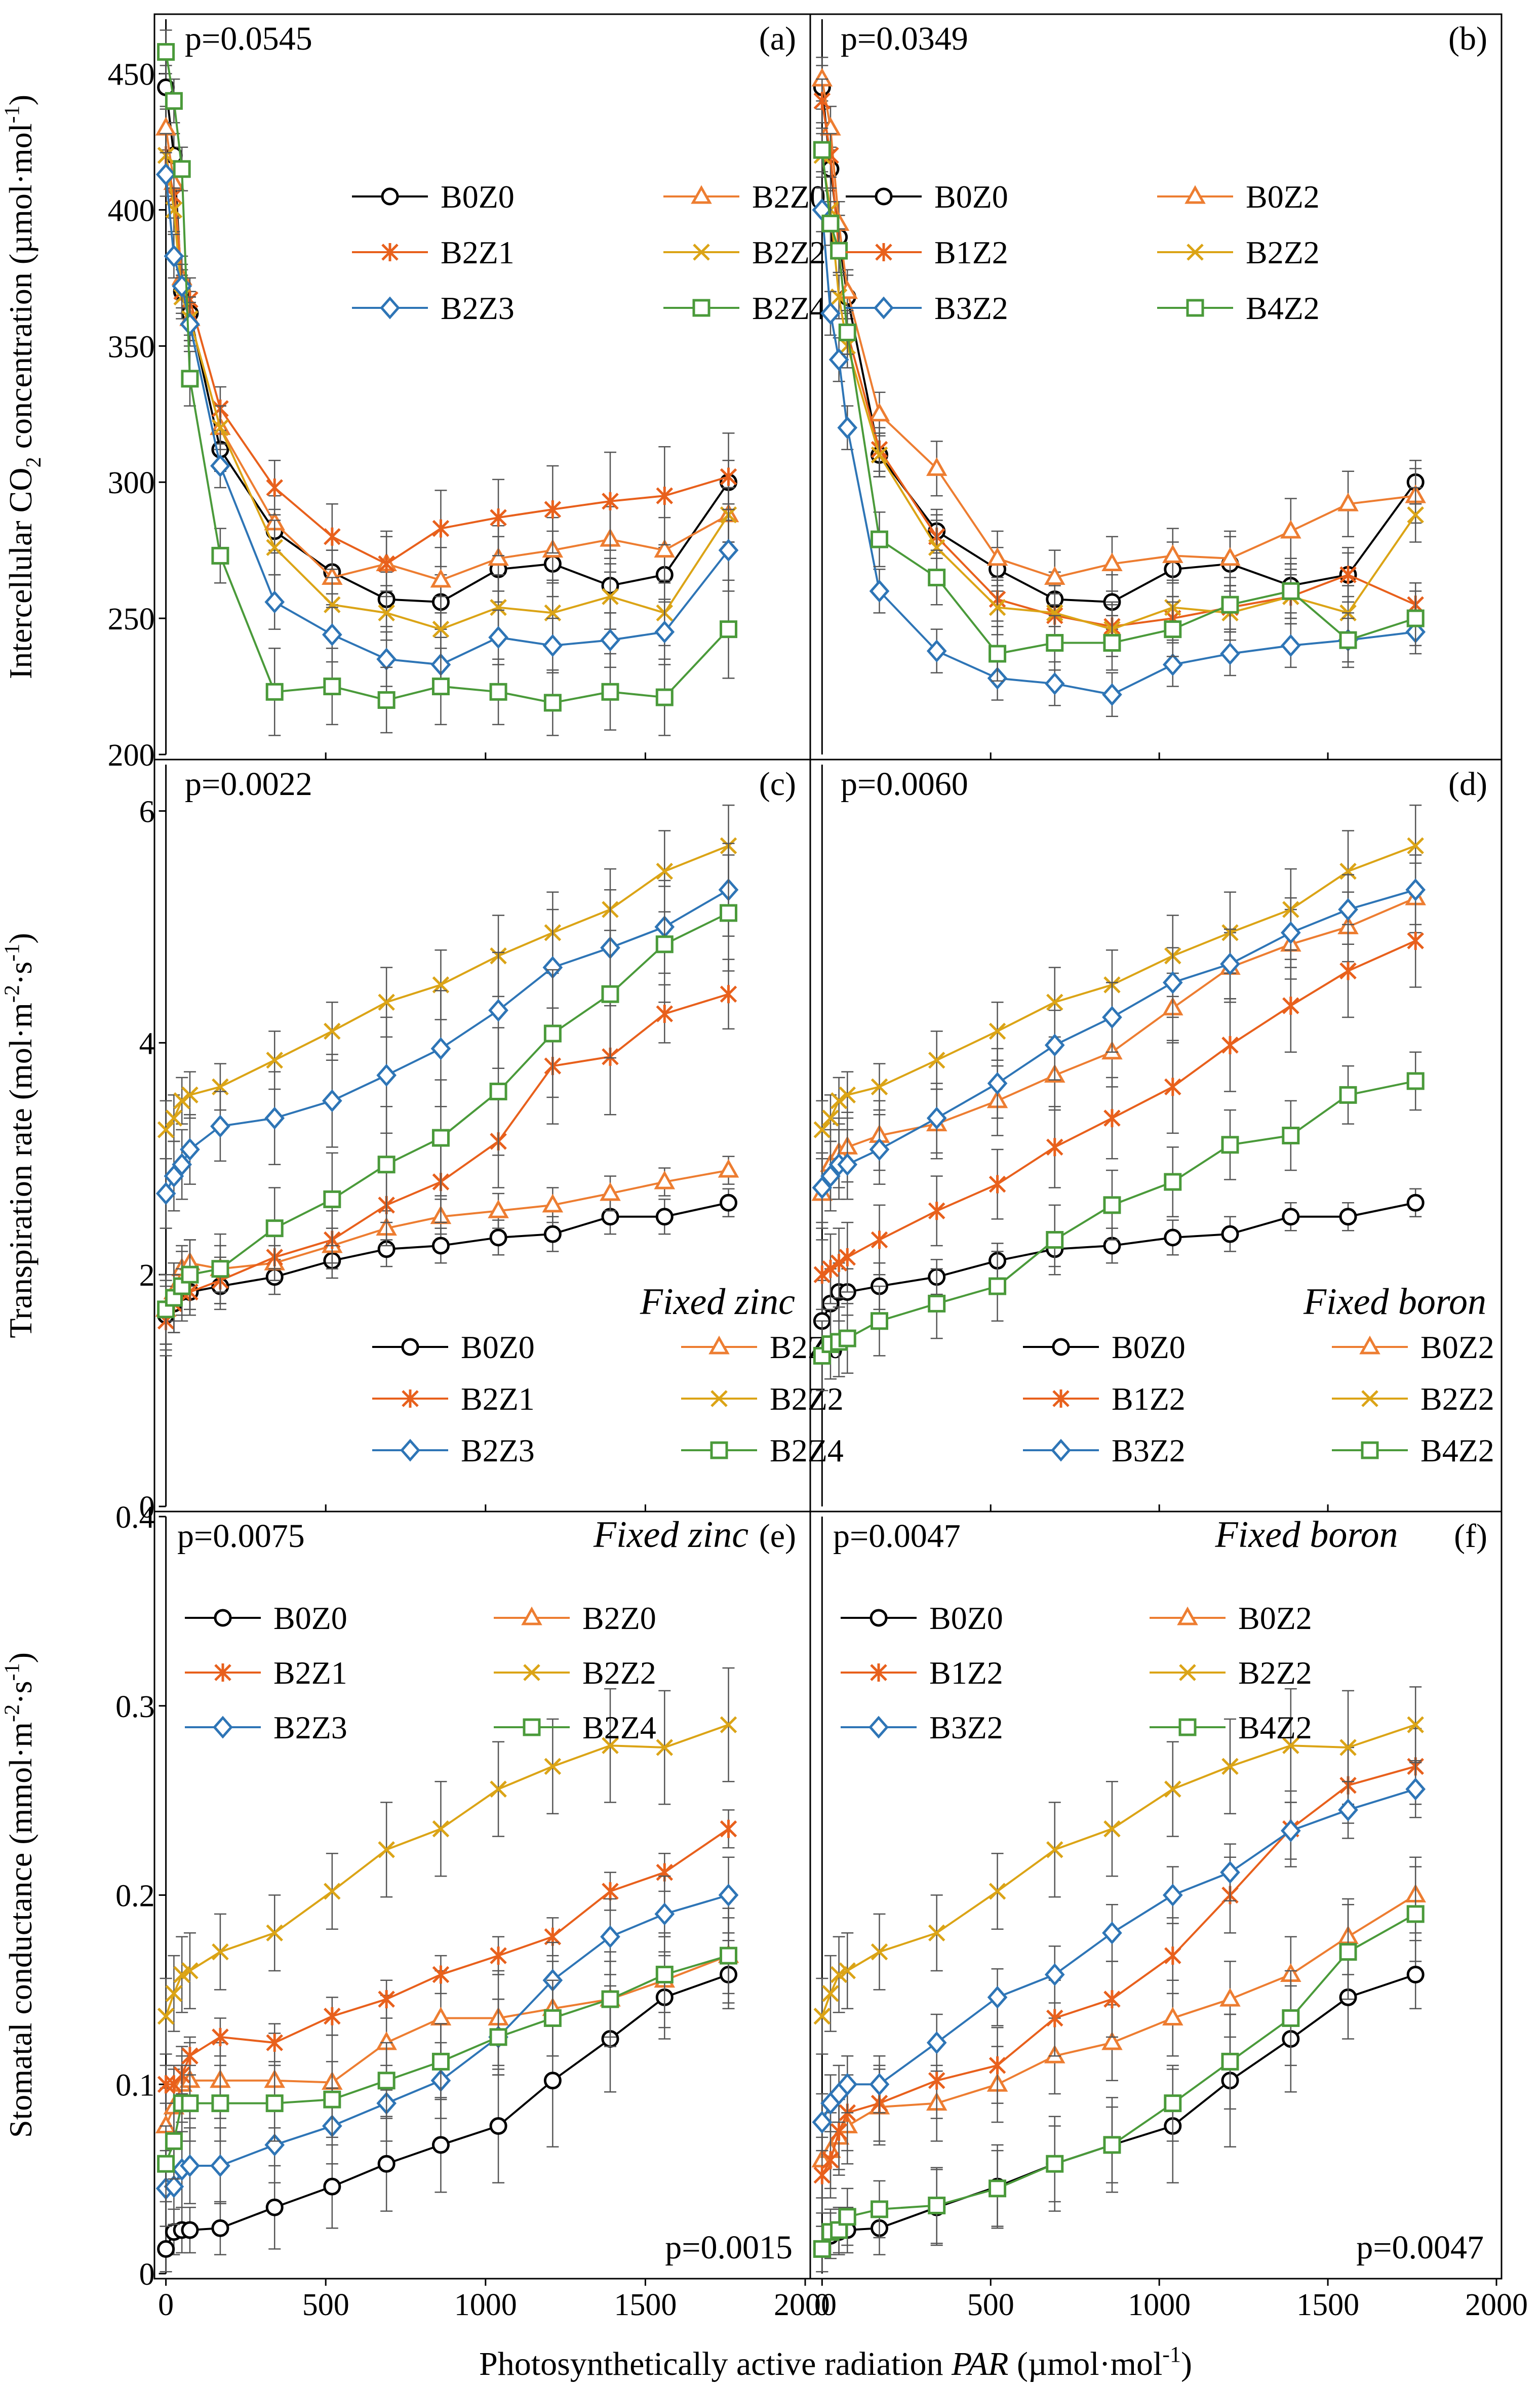  I want to click on legend-label: B2Z4, so click(789, 308).